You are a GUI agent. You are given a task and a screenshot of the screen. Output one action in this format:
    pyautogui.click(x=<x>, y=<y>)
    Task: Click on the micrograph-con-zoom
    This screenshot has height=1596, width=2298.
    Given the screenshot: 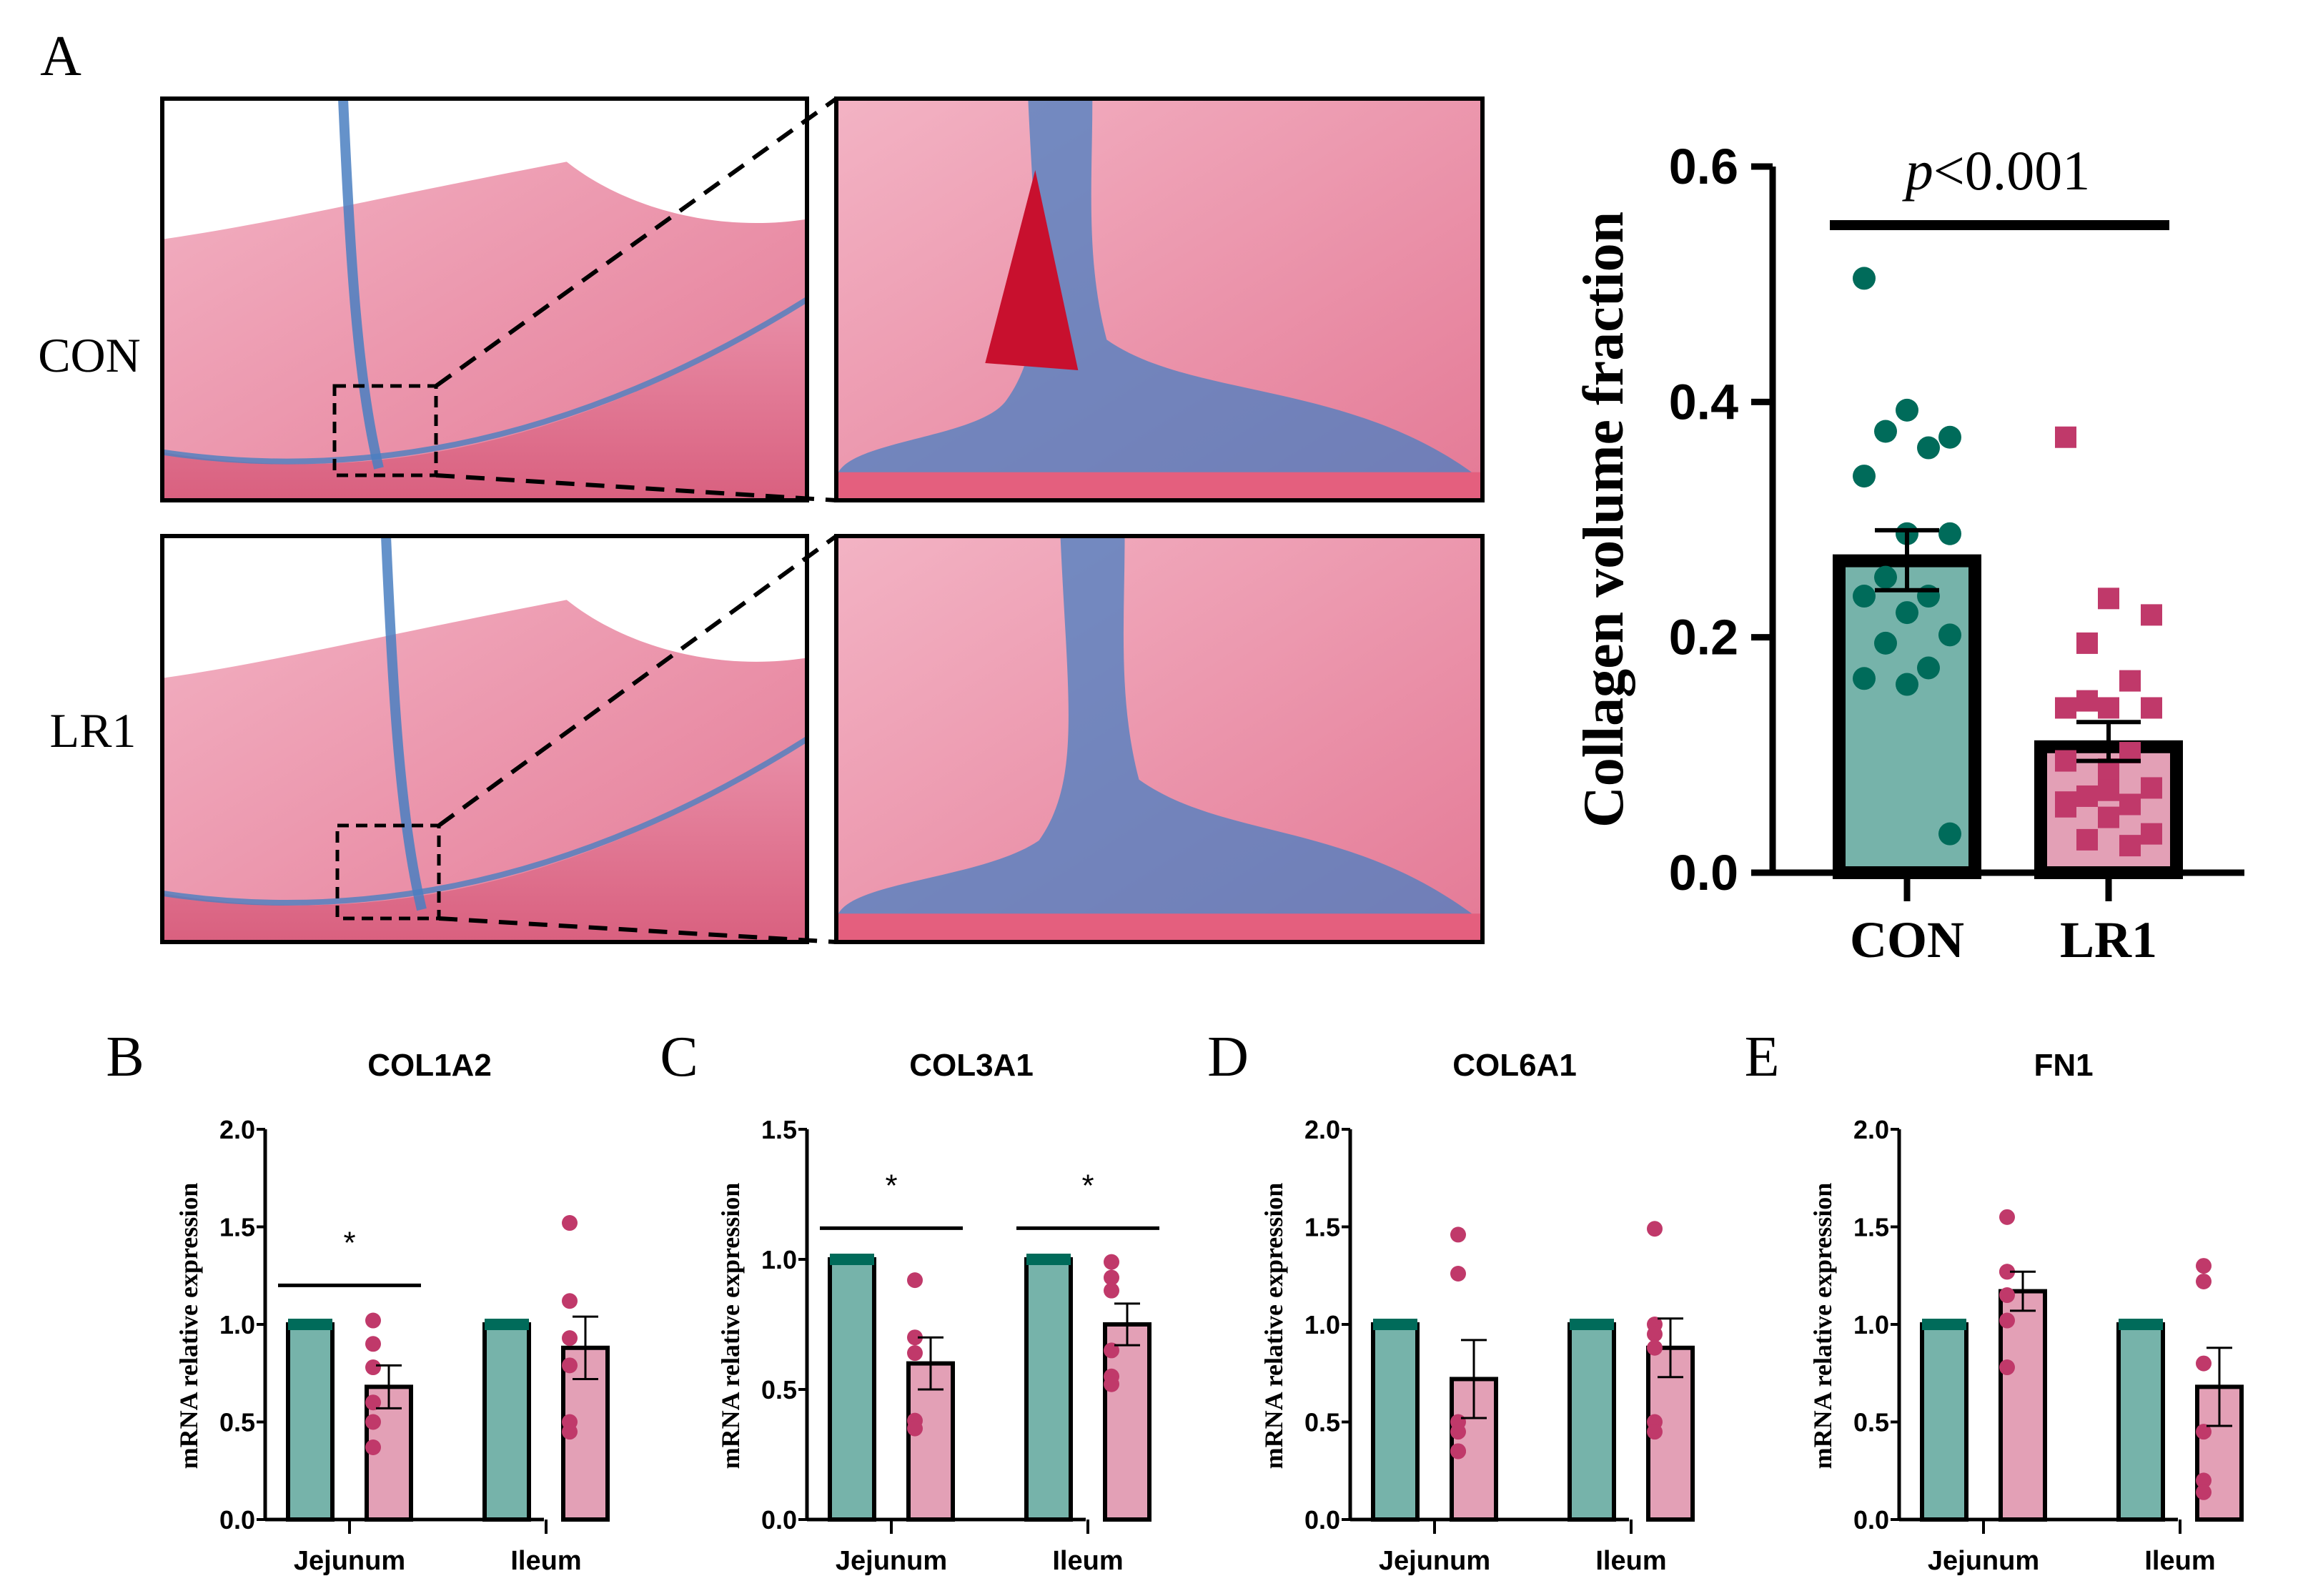 What is the action you would take?
    pyautogui.click(x=1159, y=299)
    